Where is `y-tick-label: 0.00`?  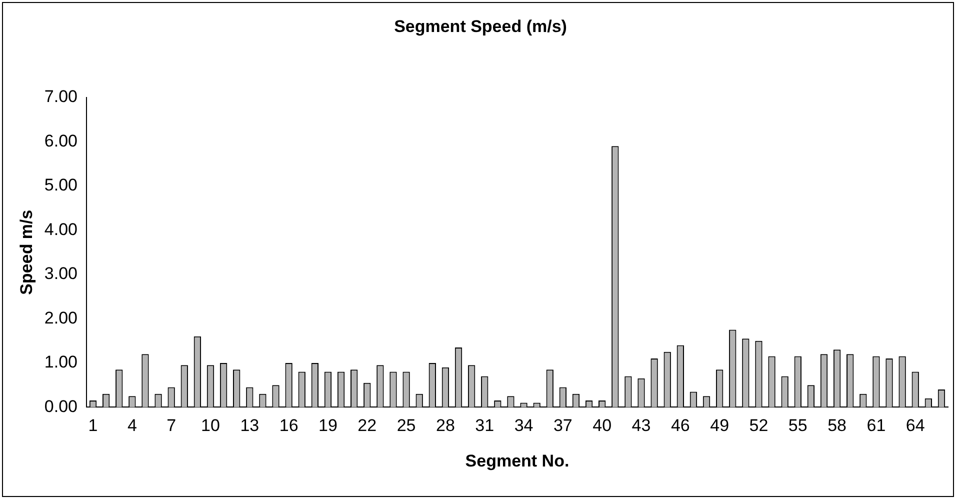
y-tick-label: 0.00 is located at coordinates (61, 406).